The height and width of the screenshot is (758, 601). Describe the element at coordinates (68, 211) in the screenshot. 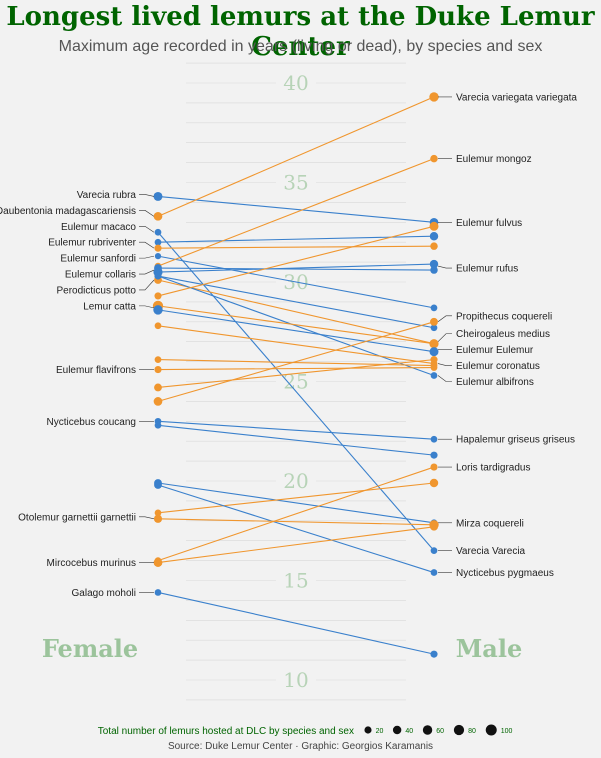

I see `species-label-left: Daubentonia madagascariensis` at that location.